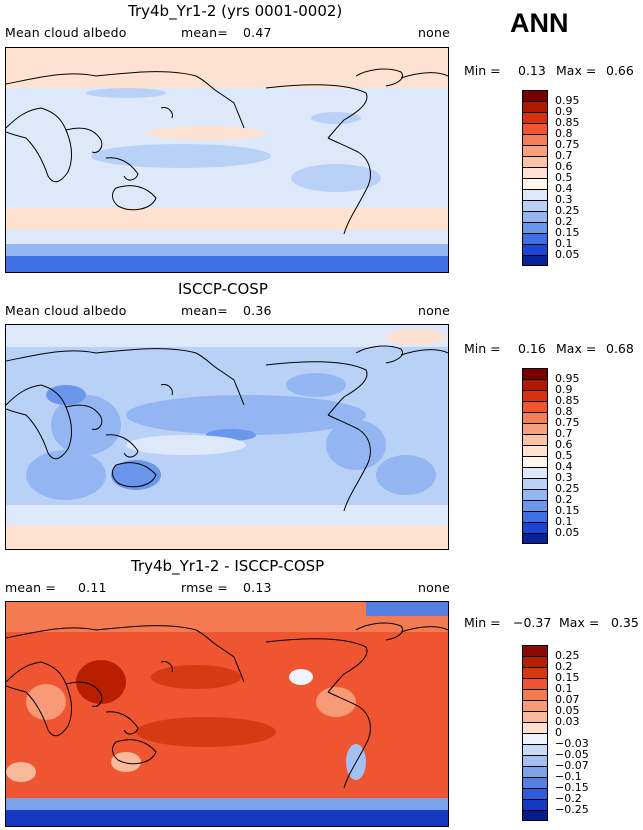  What do you see at coordinates (482, 622) in the screenshot?
I see `panel-3-min-label: Min =` at bounding box center [482, 622].